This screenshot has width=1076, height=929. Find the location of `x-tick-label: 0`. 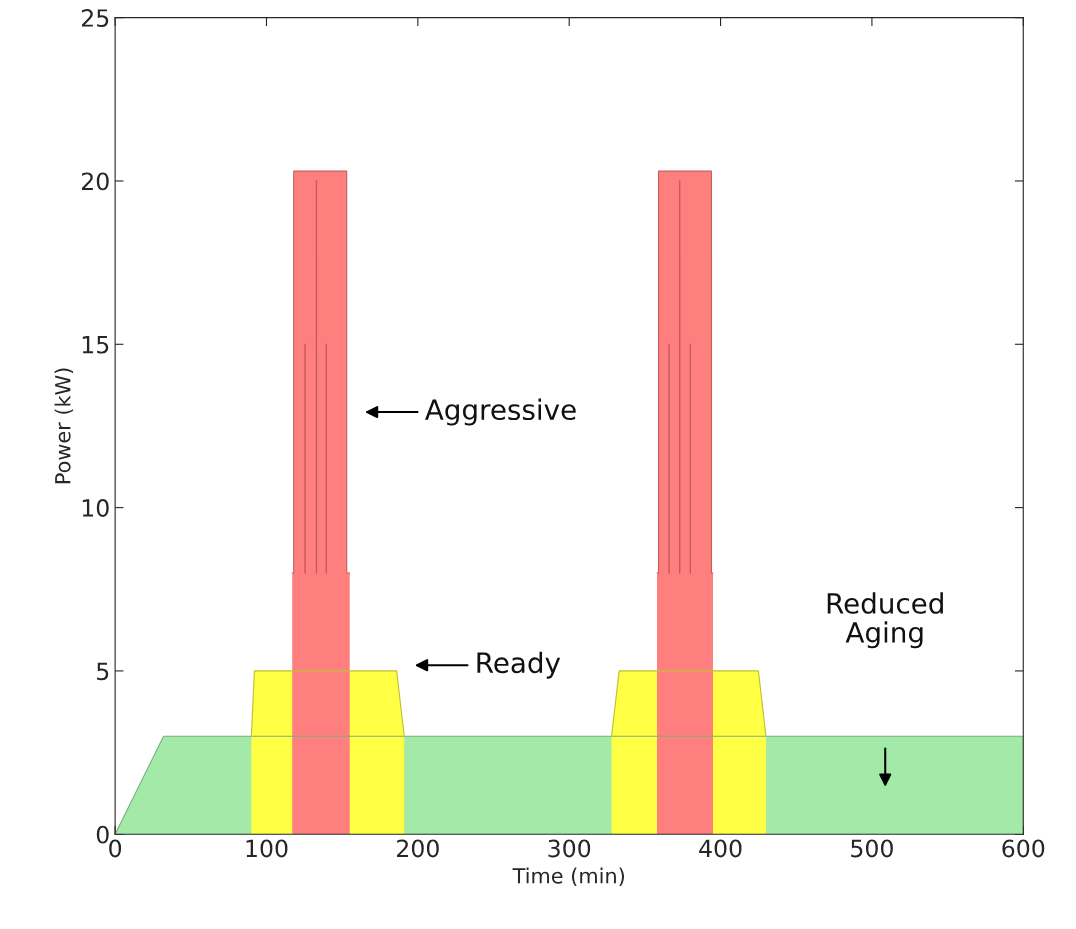

x-tick-label: 0 is located at coordinates (115, 848).